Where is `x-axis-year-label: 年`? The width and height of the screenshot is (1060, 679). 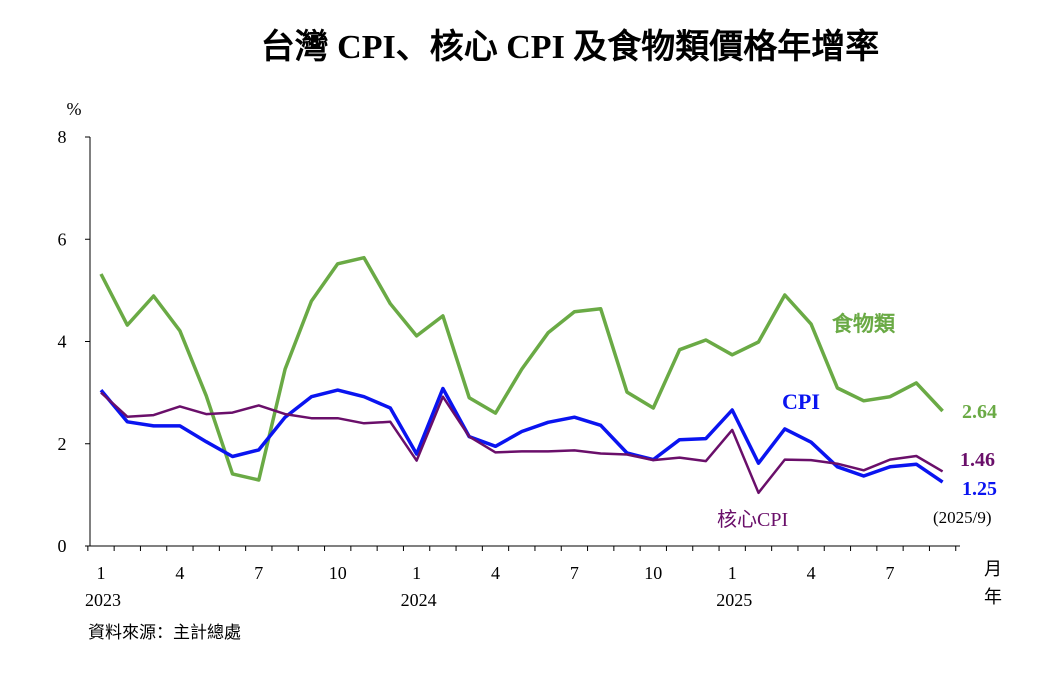
x-axis-year-label: 年 is located at coordinates (993, 597).